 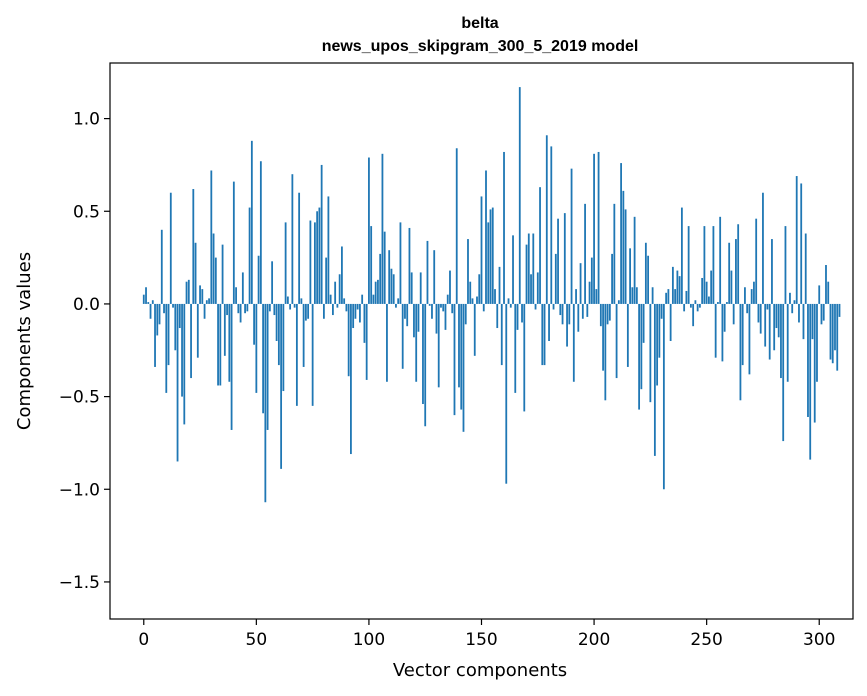 What do you see at coordinates (79, 490) in the screenshot?
I see `y-tick-label: −1.0` at bounding box center [79, 490].